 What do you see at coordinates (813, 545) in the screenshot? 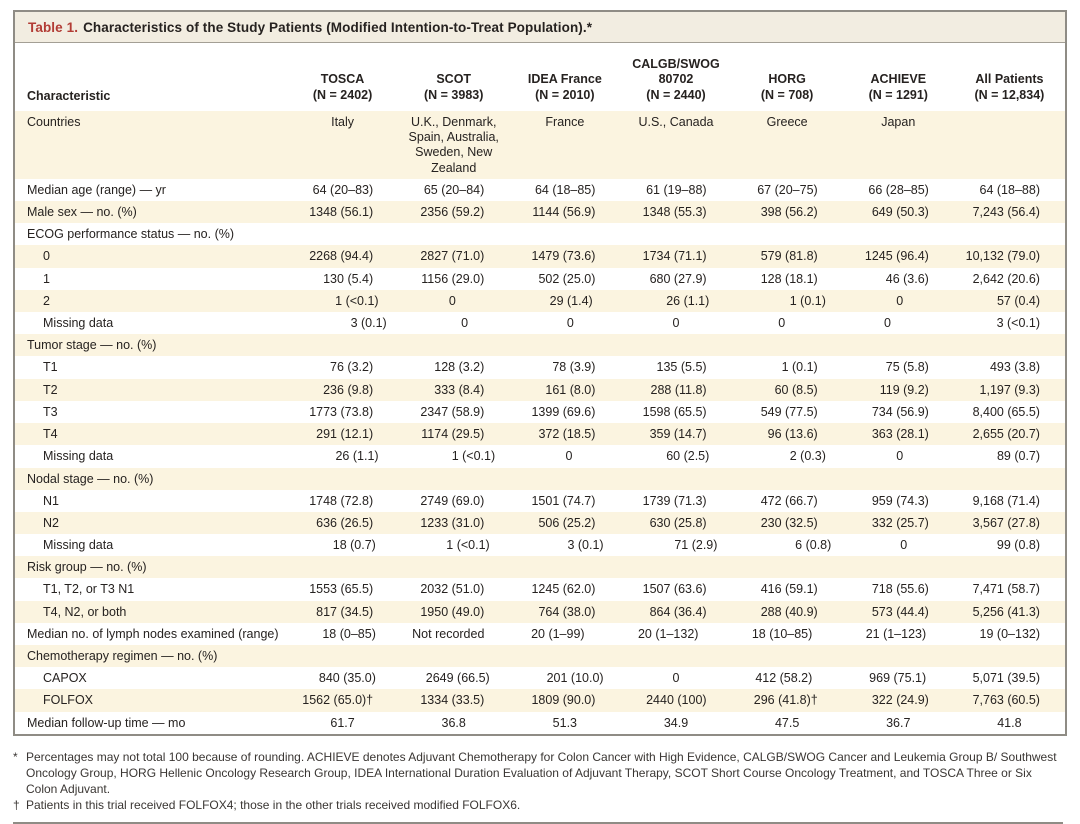
I see `cell-value: 6 (0.8)` at bounding box center [813, 545].